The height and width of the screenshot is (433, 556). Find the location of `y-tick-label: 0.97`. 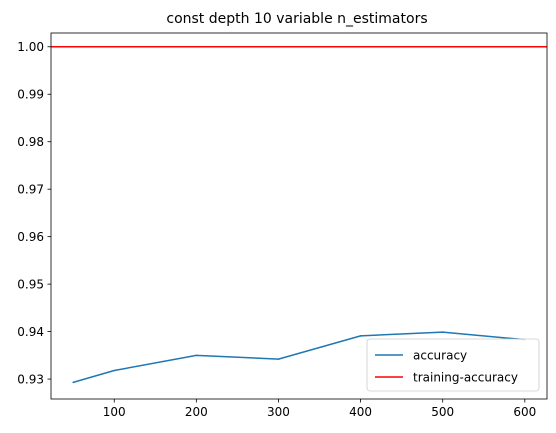

y-tick-label: 0.97 is located at coordinates (30, 189).